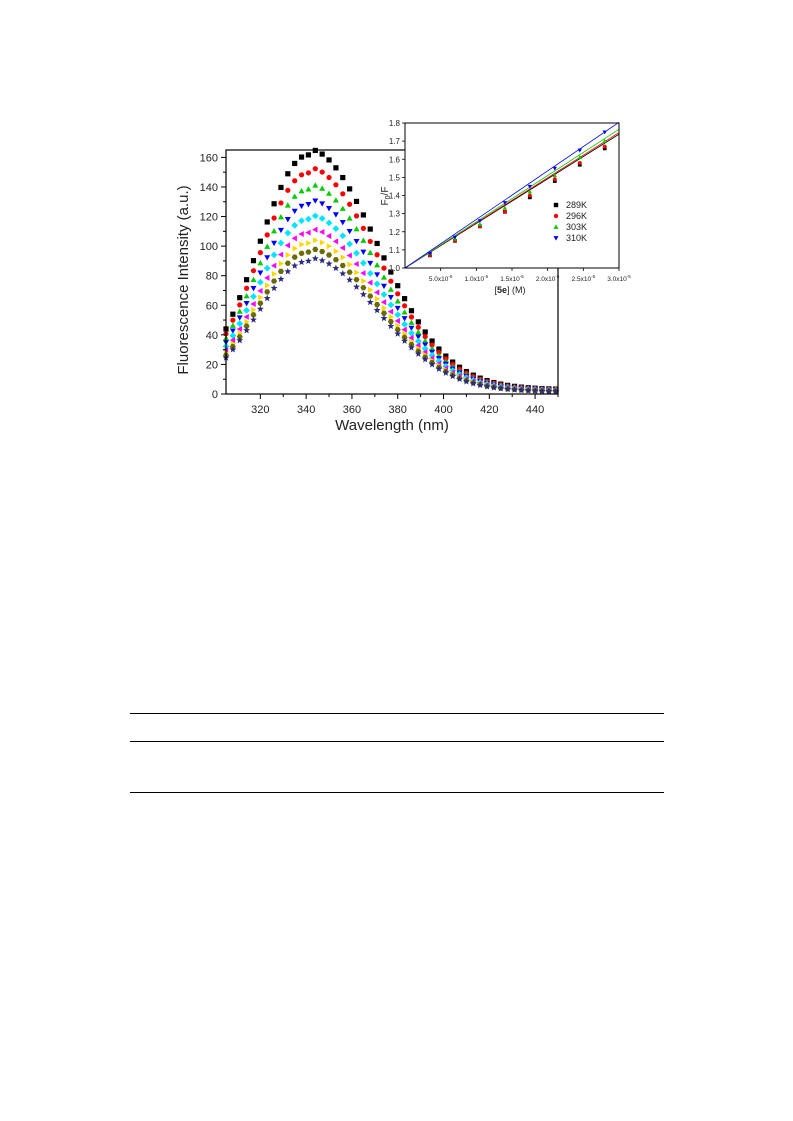 Image resolution: width=793 pixels, height=1121 pixels. What do you see at coordinates (556, 216) in the screenshot?
I see `legend-marker-296K` at bounding box center [556, 216].